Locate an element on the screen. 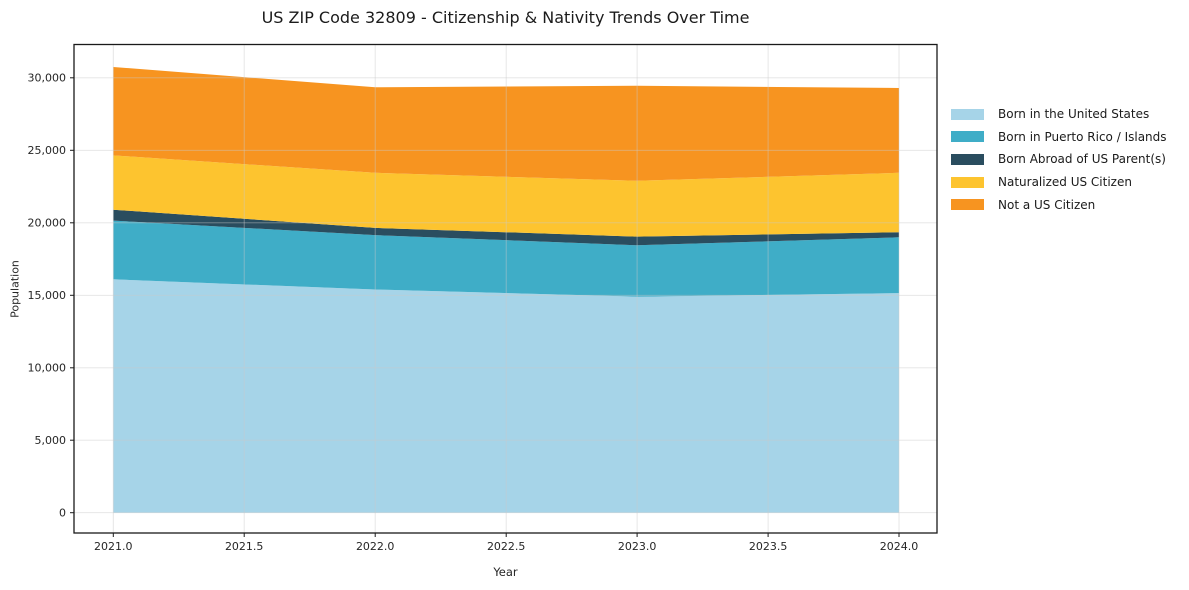  x-tick-label: 2021.0 is located at coordinates (113, 546).